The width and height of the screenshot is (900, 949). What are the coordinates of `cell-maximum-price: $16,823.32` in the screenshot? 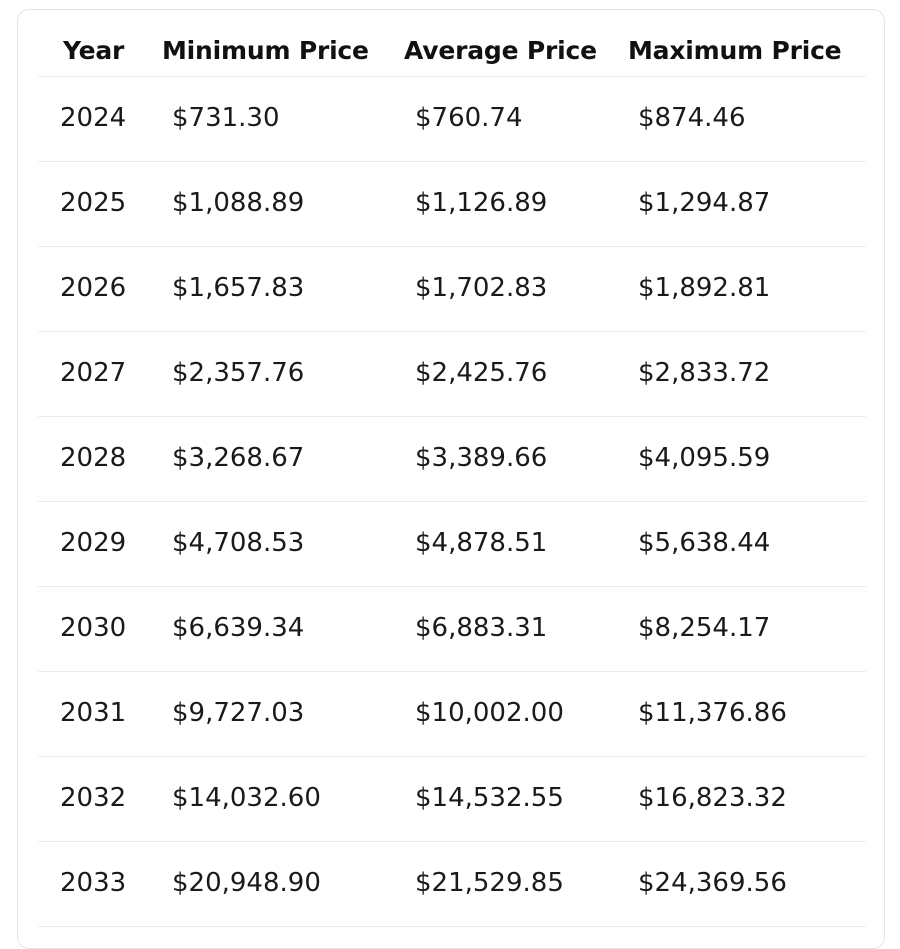 It's located at (712, 798).